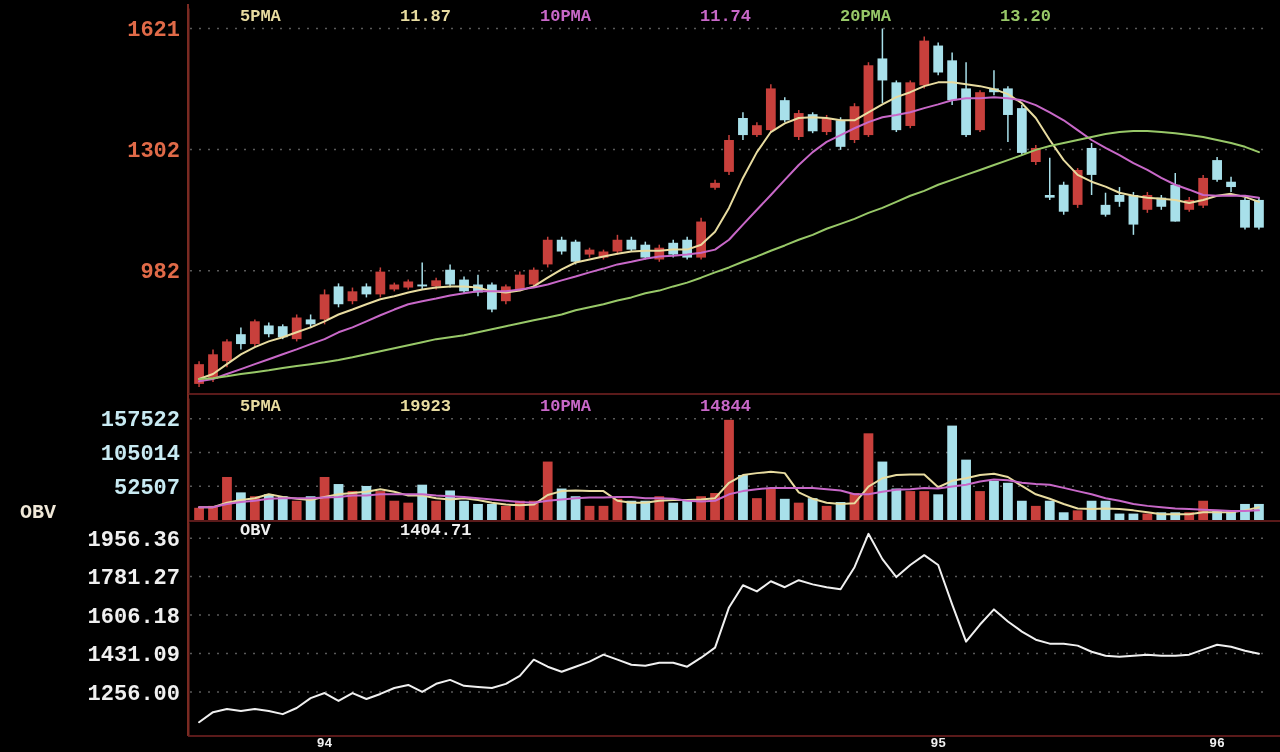 This screenshot has width=1280, height=752. I want to click on y-tick-label: 105014, so click(140, 455).